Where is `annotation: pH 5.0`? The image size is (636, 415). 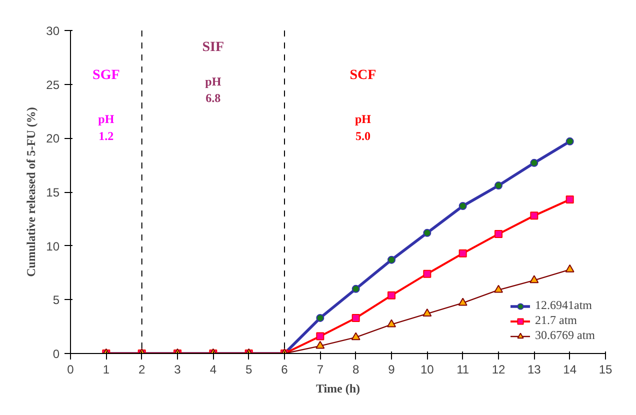
annotation: pH 5.0 is located at coordinates (363, 127).